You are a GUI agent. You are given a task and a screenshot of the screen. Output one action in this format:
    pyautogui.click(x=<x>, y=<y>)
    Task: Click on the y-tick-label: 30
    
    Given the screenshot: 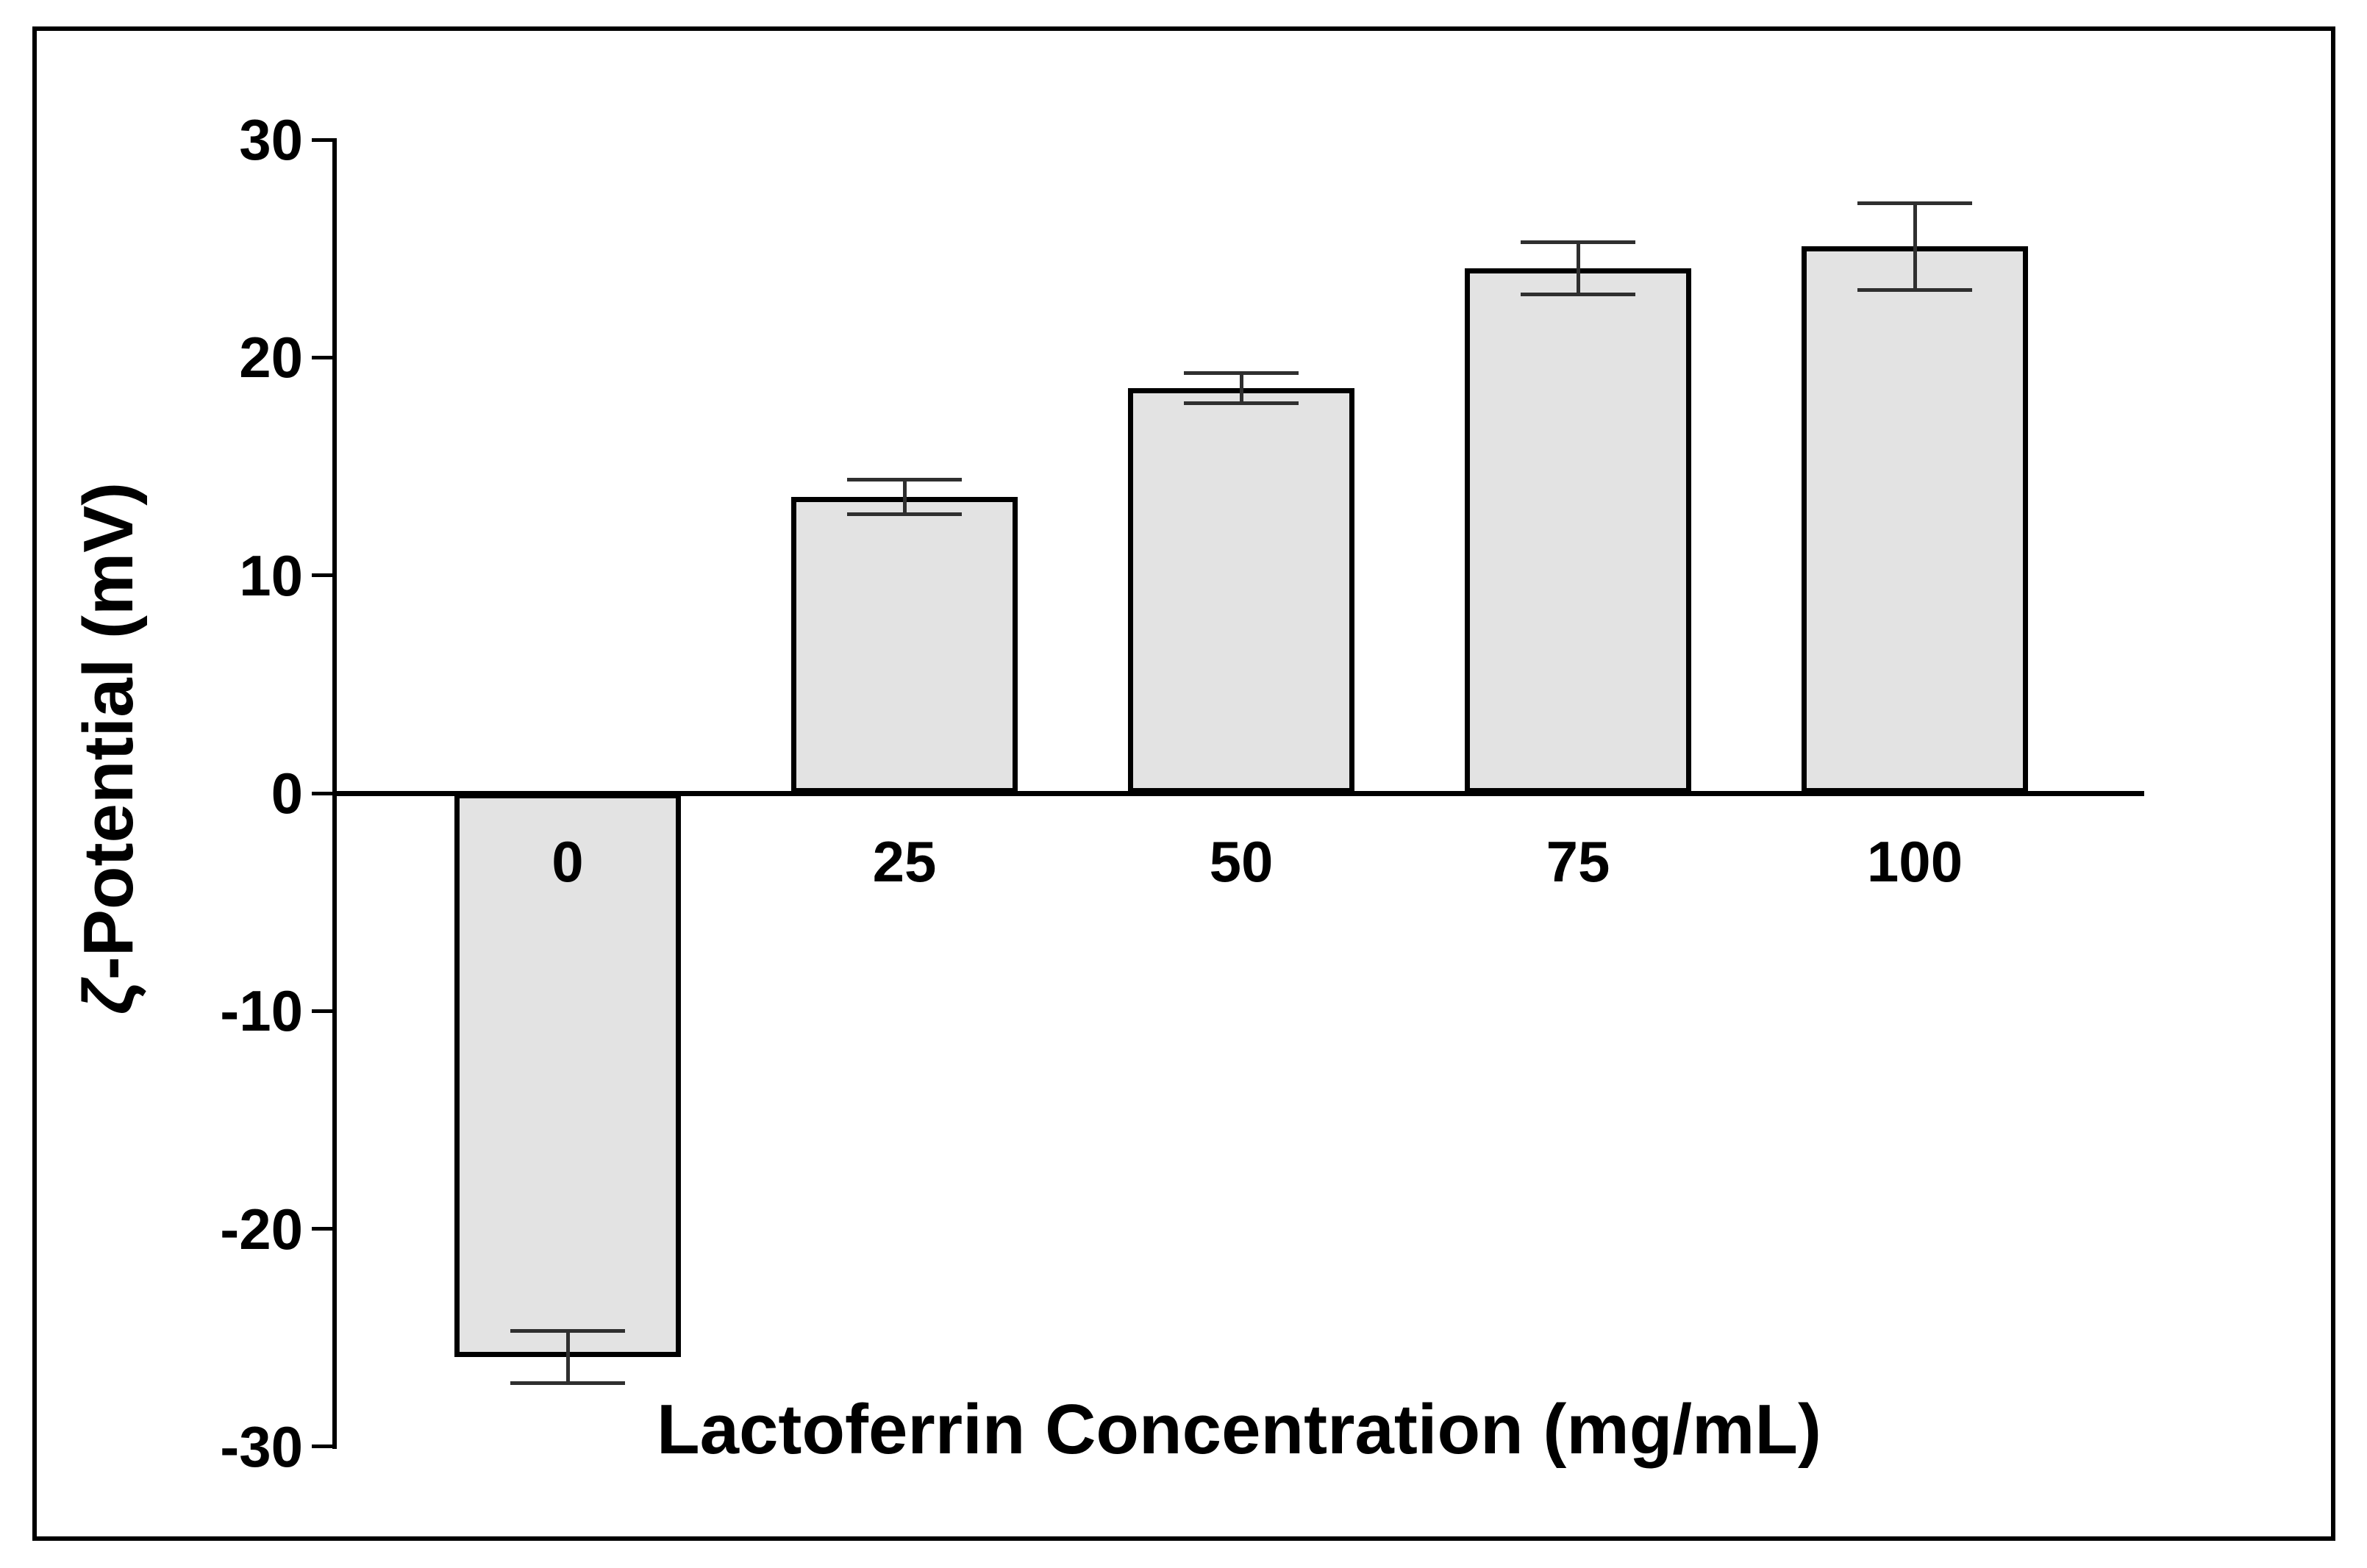 What is the action you would take?
    pyautogui.click(x=271, y=140)
    